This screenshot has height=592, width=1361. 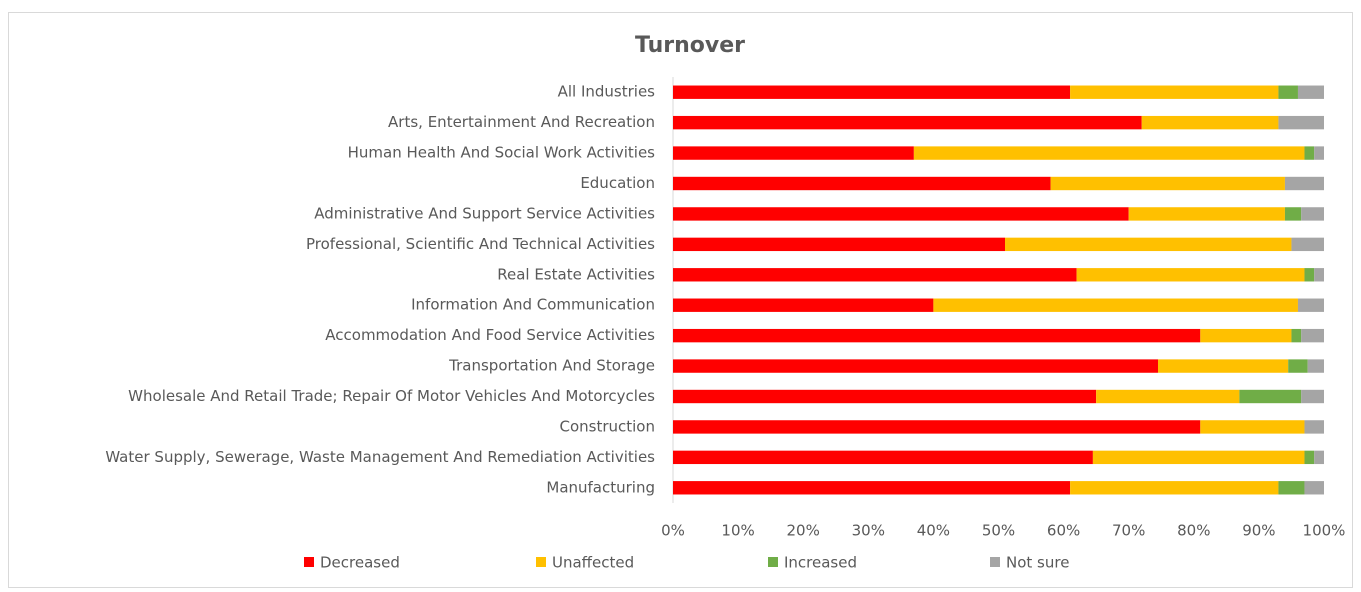 I want to click on y-tick-label: Real Estate Activities, so click(x=576, y=274).